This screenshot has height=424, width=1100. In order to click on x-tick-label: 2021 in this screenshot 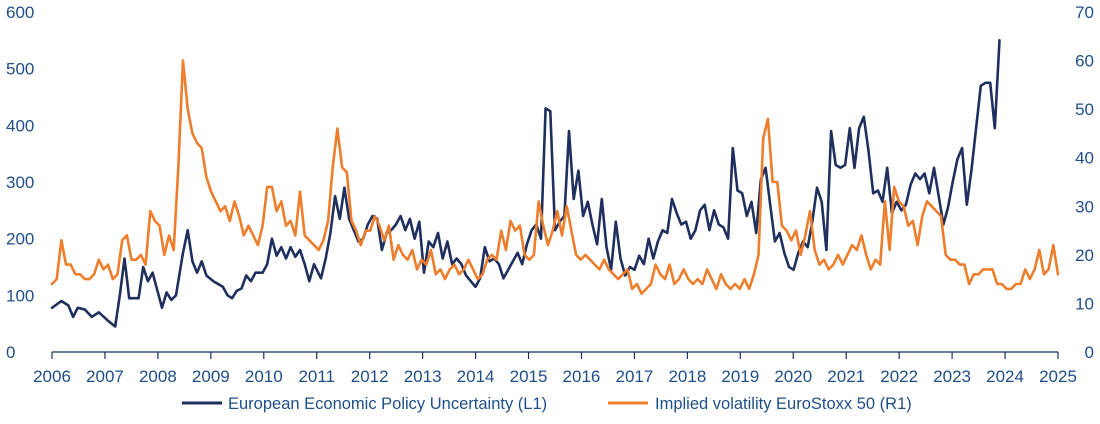, I will do `click(846, 376)`.